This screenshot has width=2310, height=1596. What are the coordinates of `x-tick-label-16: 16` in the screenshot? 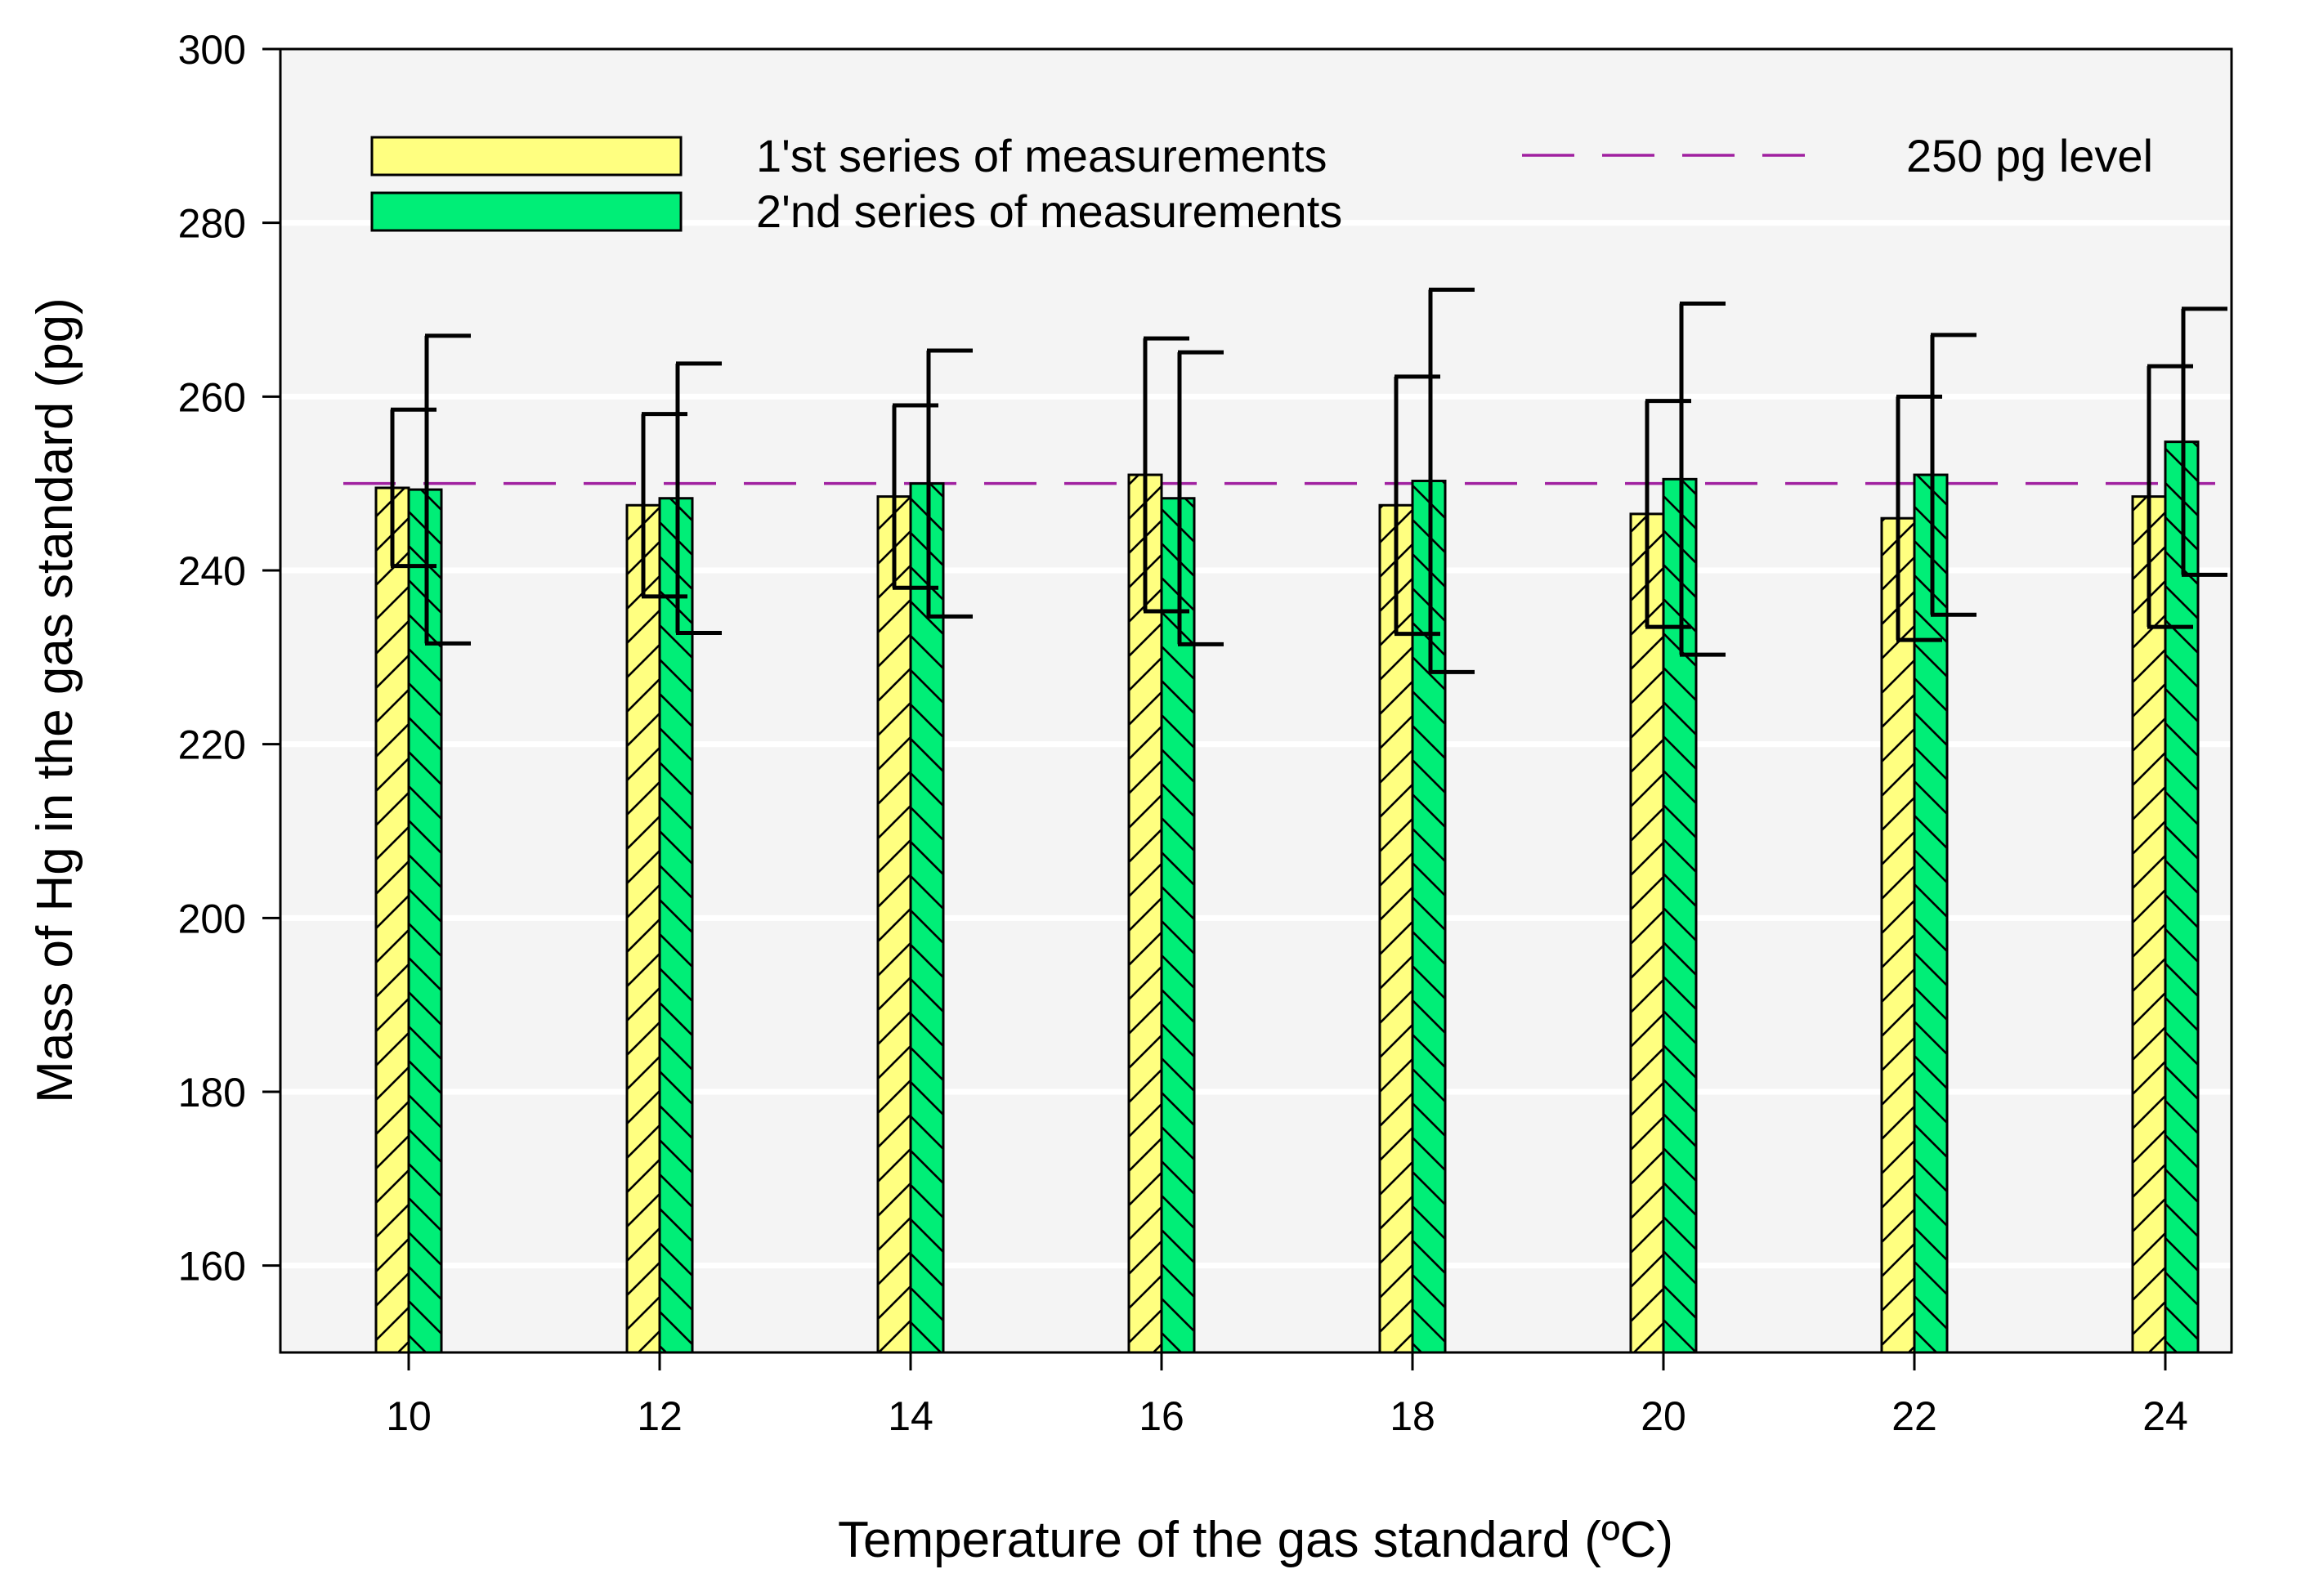 It's located at (1162, 1416).